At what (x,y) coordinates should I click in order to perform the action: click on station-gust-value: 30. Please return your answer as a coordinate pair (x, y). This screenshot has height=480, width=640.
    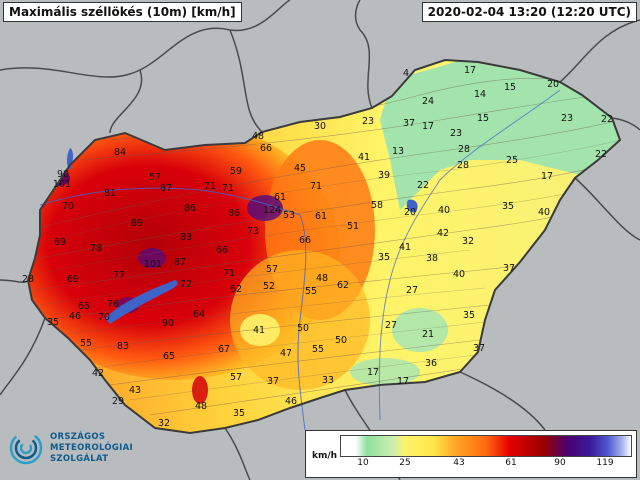
    Looking at the image, I should click on (320, 126).